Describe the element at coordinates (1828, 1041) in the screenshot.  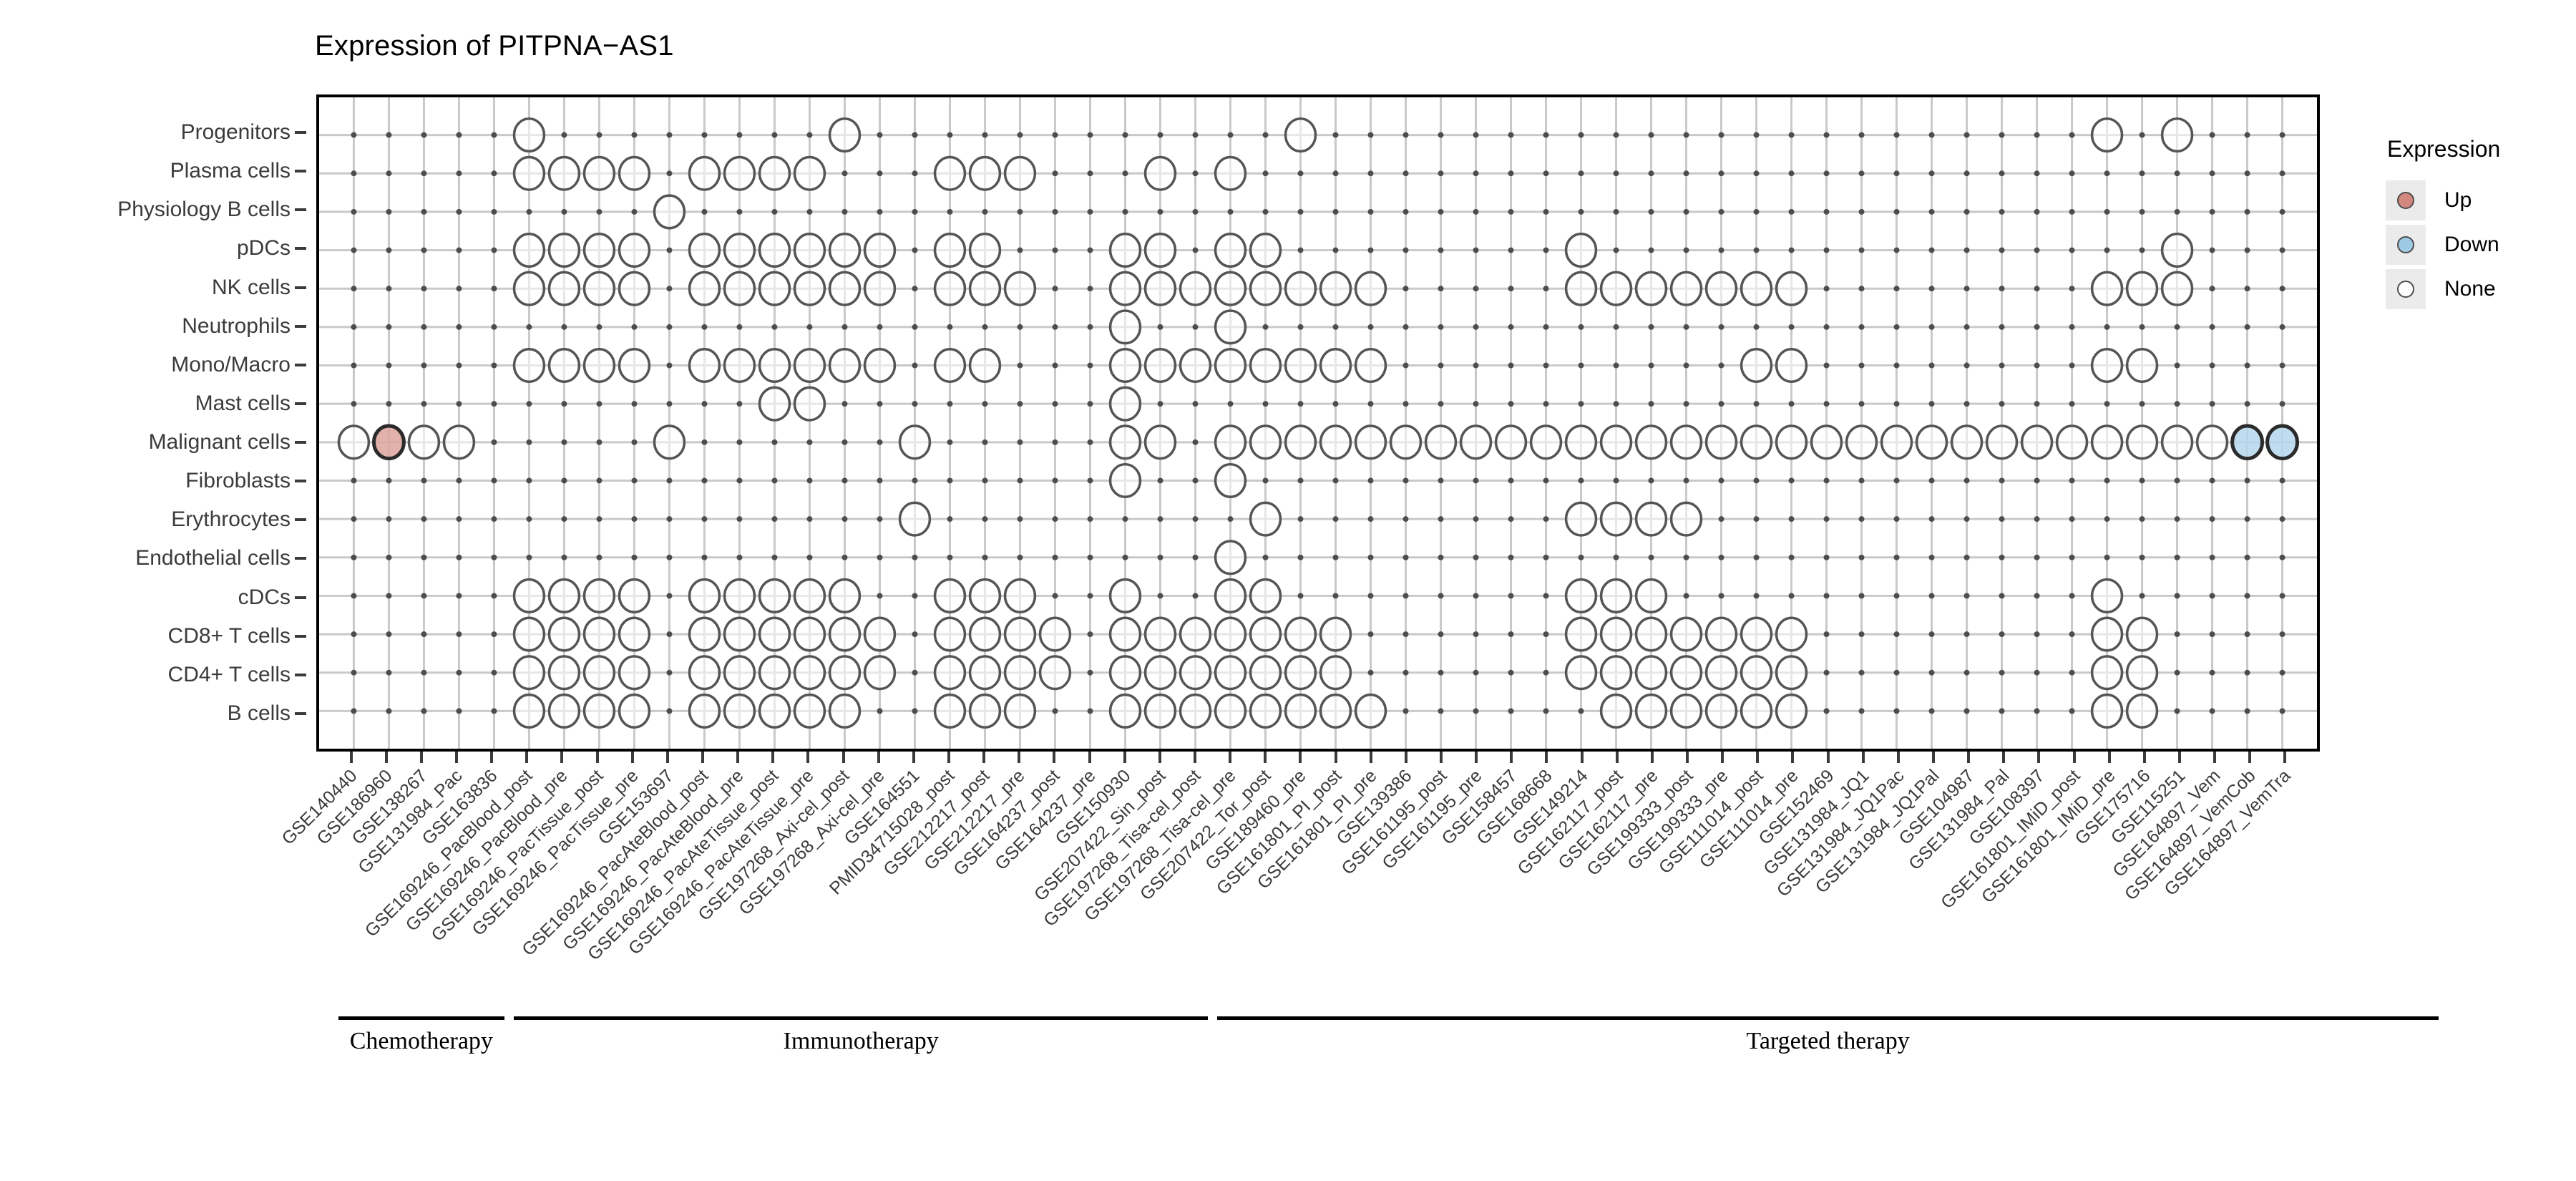
I see `group-label: Targeted therapy` at that location.